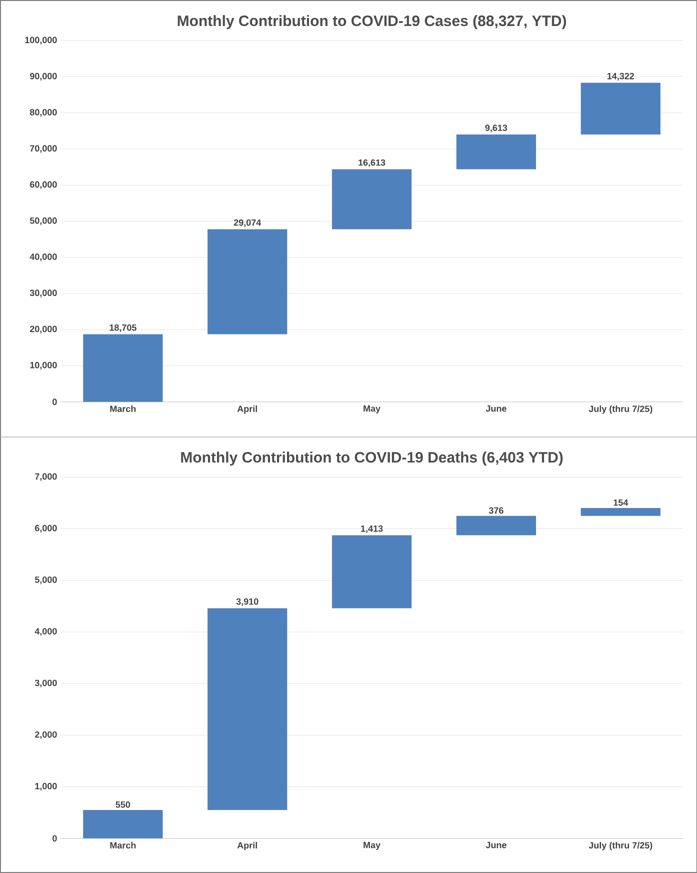 This screenshot has width=697, height=873. I want to click on data-label: 3,910, so click(247, 602).